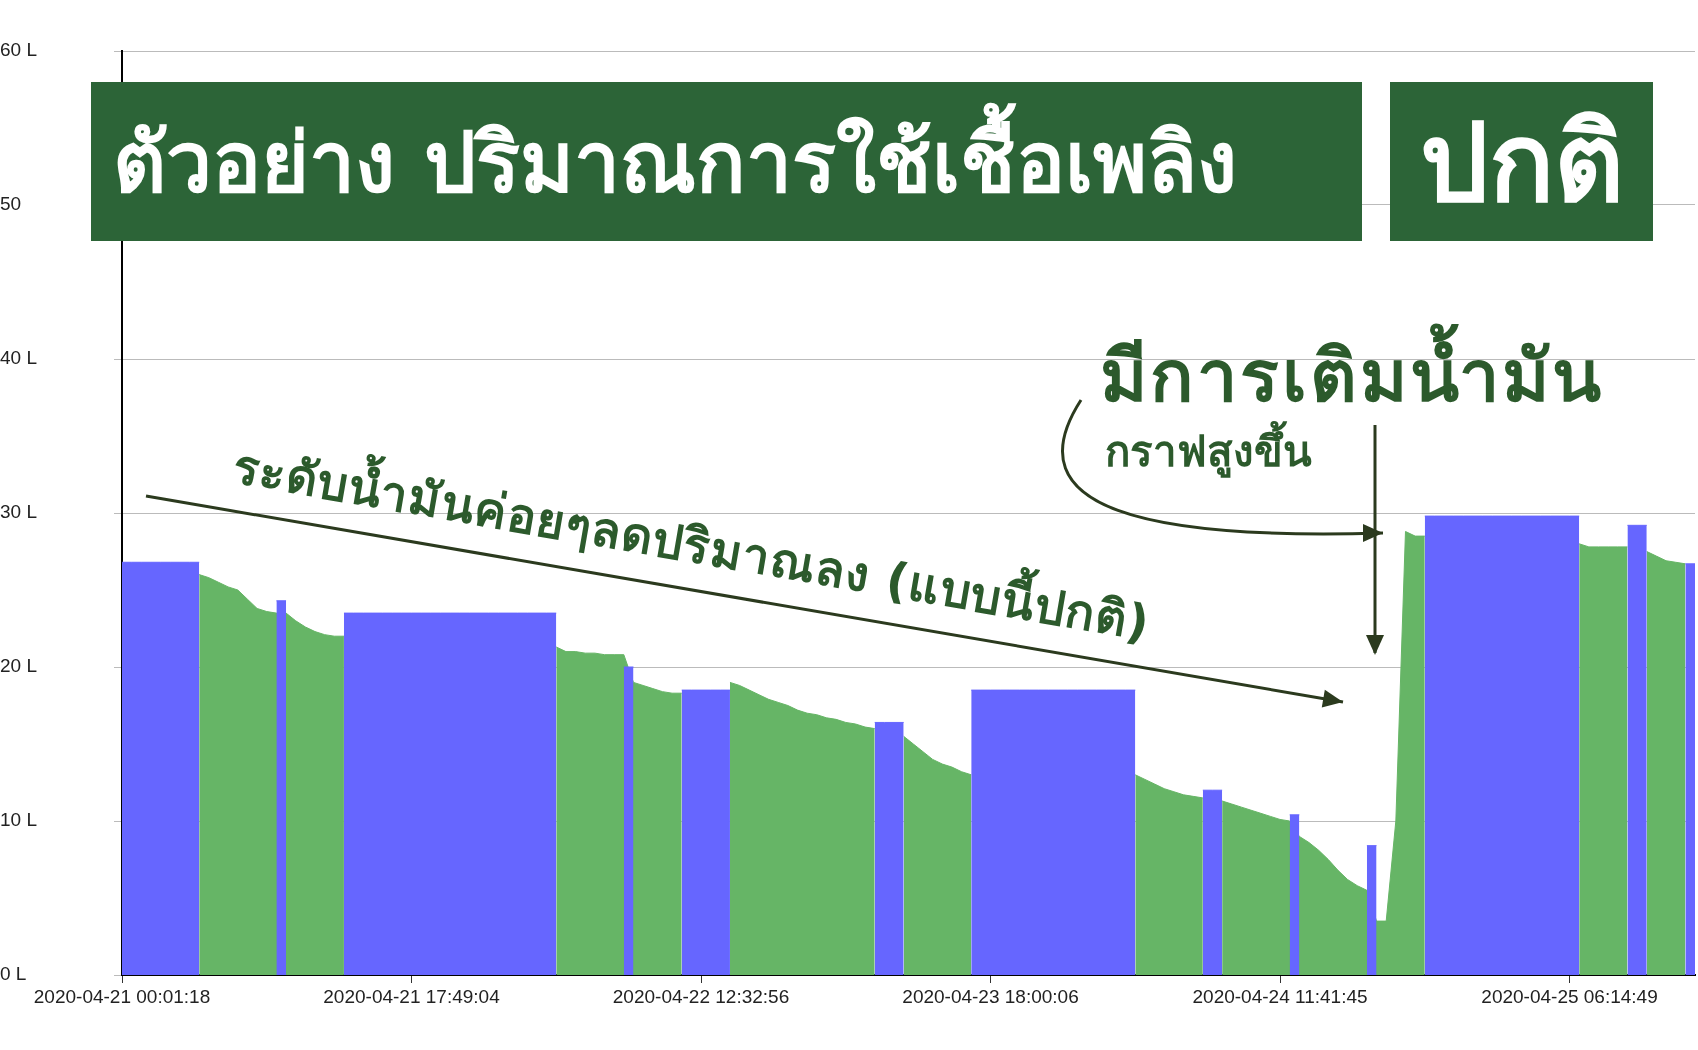  Describe the element at coordinates (990, 996) in the screenshot. I see `x-tick-label: 2020-04-23 18:00:06` at that location.